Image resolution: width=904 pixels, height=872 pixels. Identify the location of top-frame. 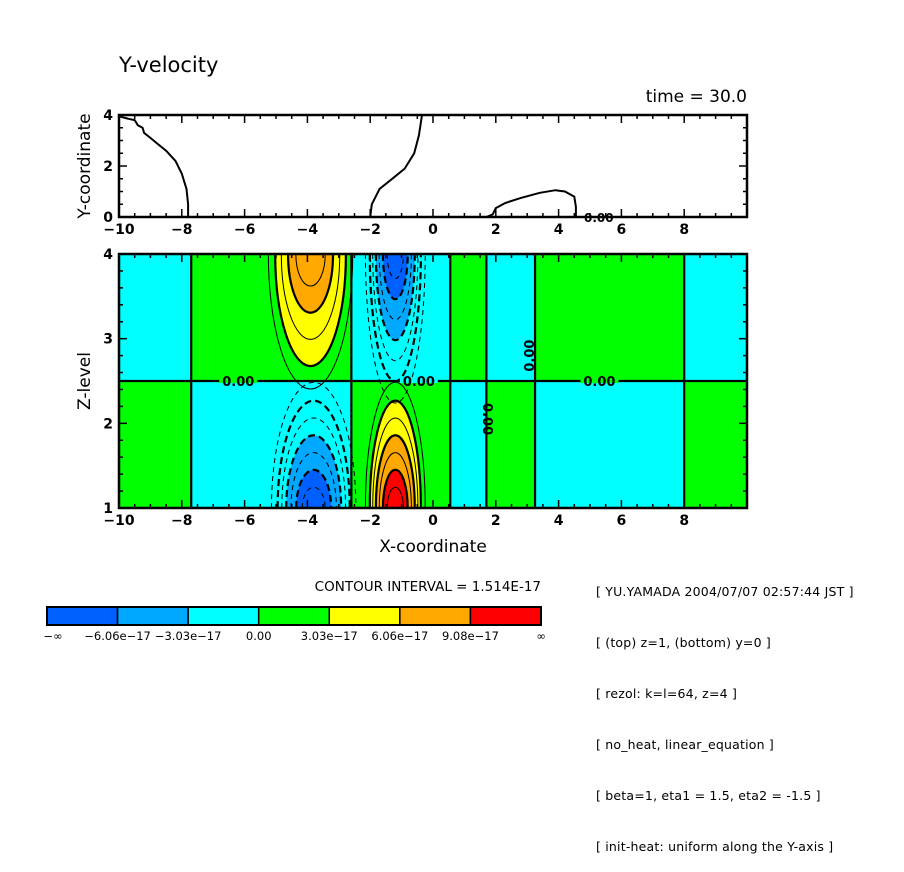
(433, 166).